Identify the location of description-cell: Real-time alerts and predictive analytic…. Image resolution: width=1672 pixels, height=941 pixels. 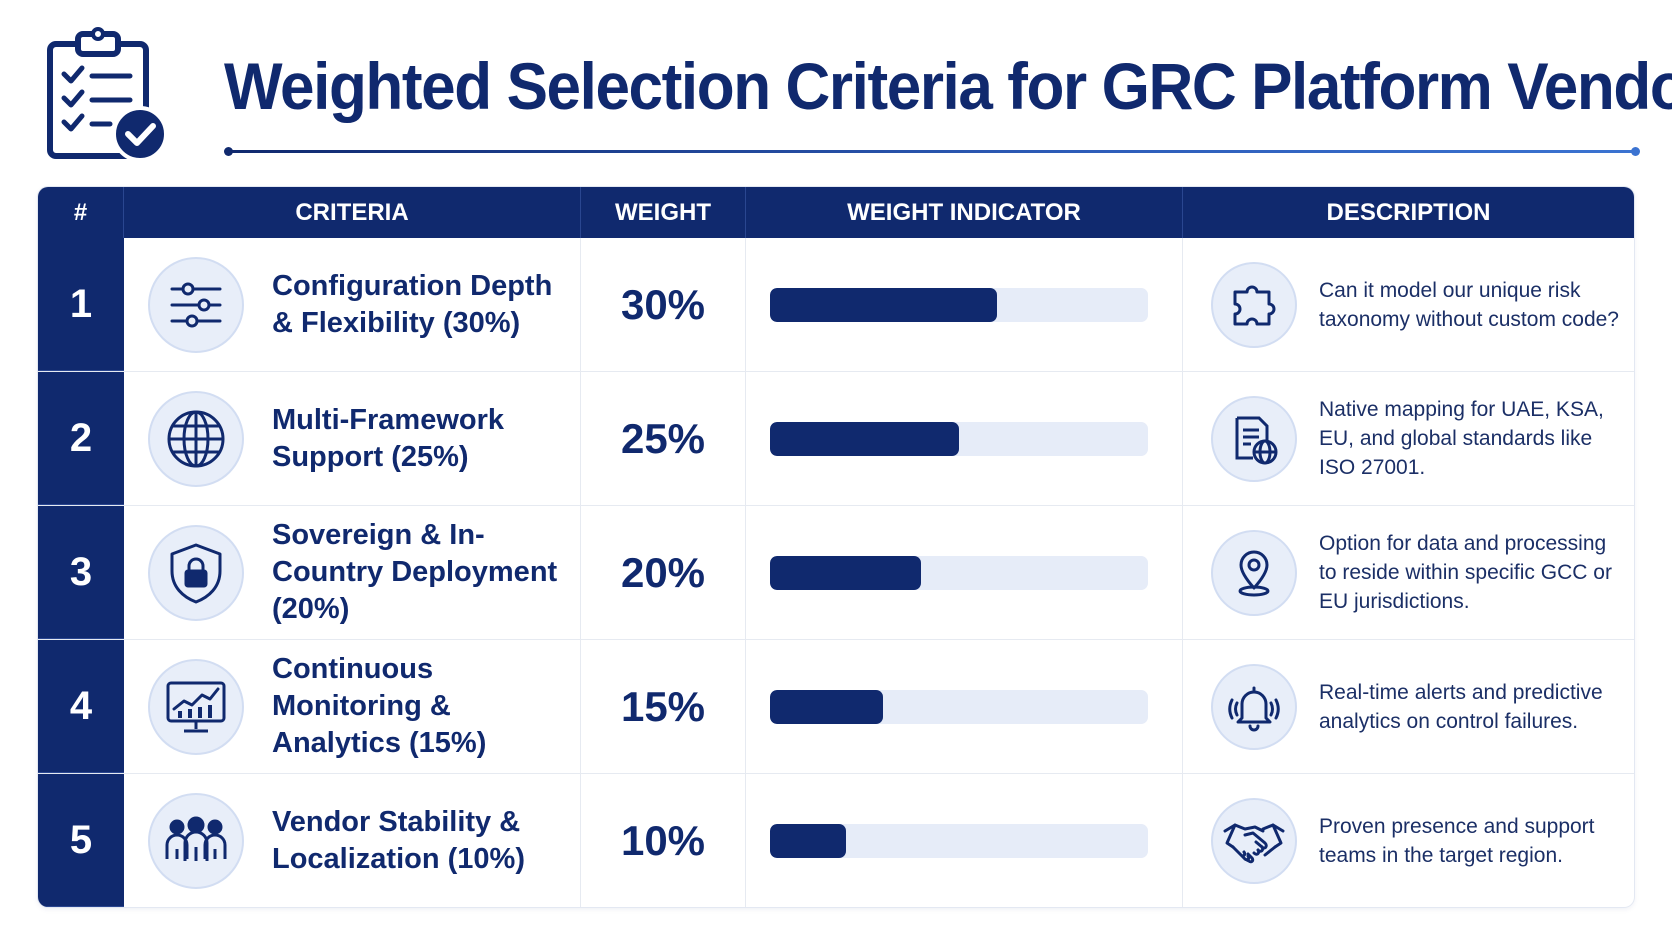
(1408, 706).